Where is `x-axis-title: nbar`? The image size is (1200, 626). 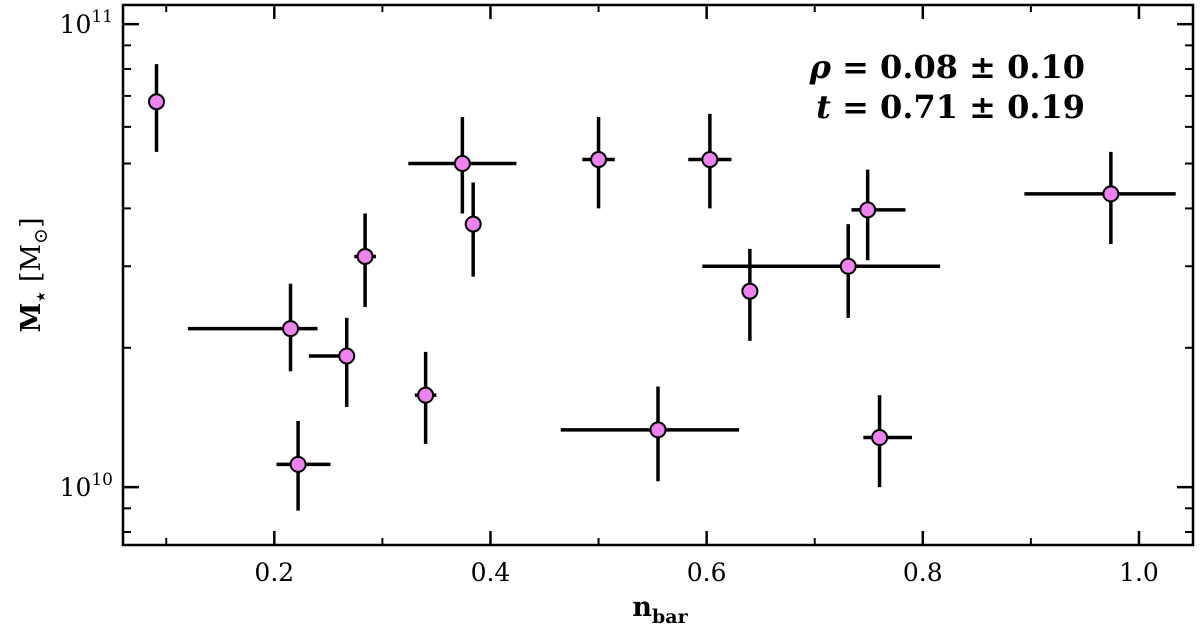 x-axis-title: nbar is located at coordinates (660, 609).